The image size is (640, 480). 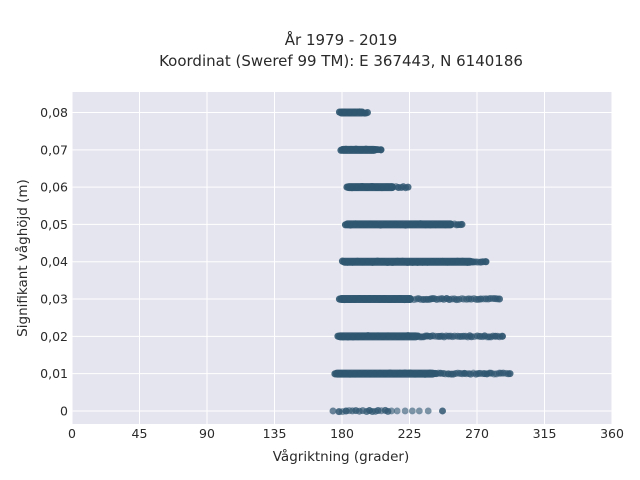 What do you see at coordinates (341, 456) in the screenshot?
I see `x-axis-label: Vågriktning (grader)` at bounding box center [341, 456].